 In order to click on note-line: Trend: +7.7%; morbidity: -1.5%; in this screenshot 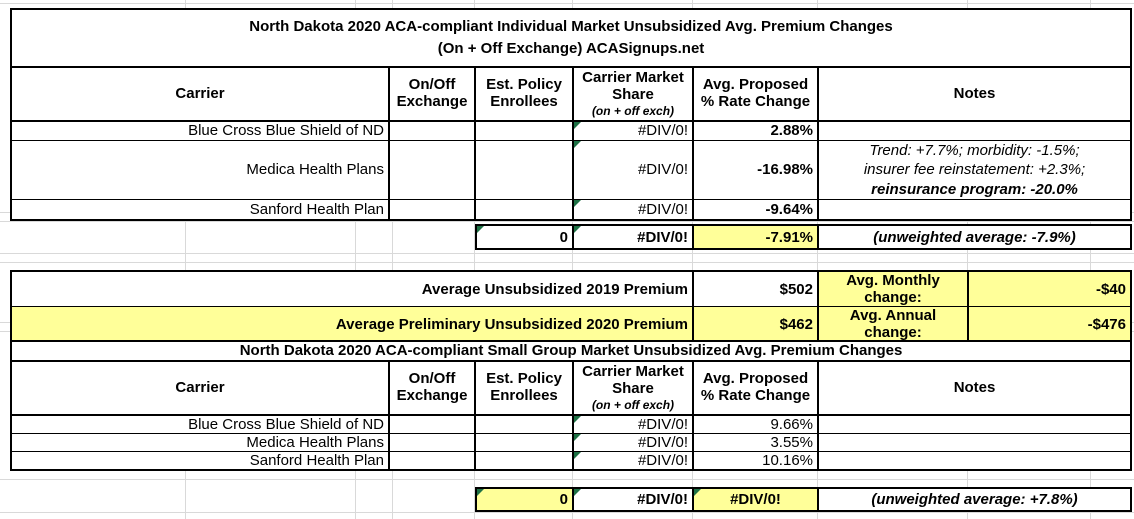, I will do `click(974, 150)`.